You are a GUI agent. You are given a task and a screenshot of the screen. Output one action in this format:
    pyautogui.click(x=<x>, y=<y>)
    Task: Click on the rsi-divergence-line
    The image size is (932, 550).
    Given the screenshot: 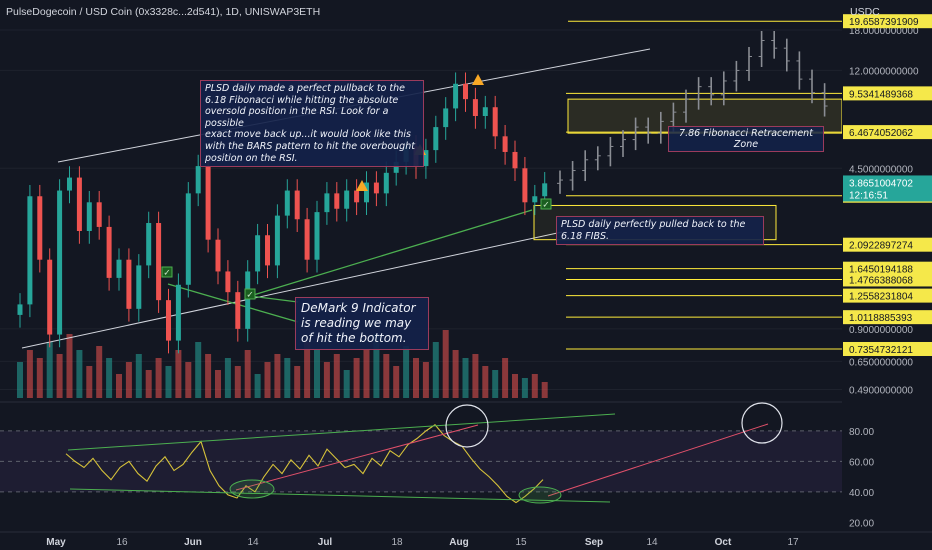 What is the action you would take?
    pyautogui.click(x=357, y=457)
    